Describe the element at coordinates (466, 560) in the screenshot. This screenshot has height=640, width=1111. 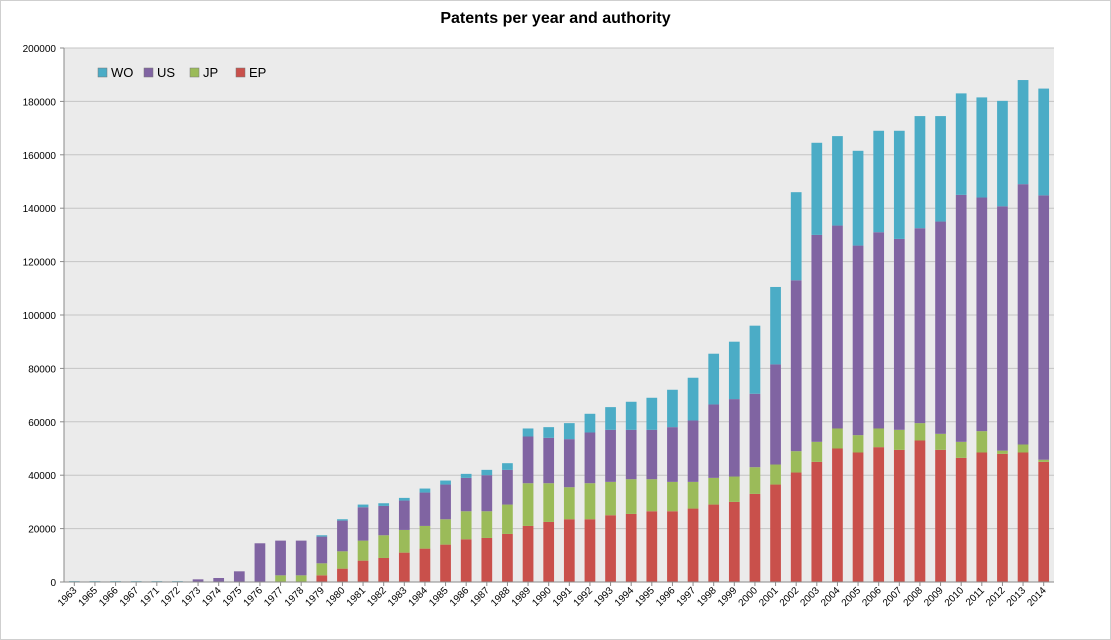
I see `bar-ep-1986` at that location.